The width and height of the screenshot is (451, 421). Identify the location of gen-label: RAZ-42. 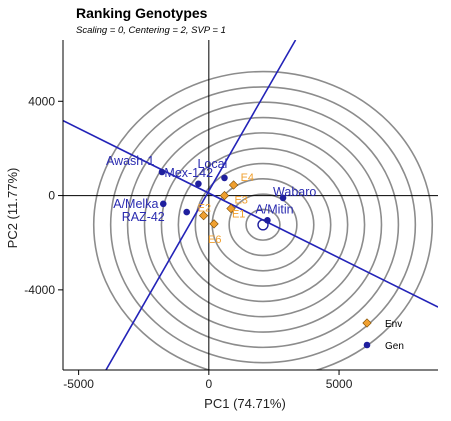
(143, 217).